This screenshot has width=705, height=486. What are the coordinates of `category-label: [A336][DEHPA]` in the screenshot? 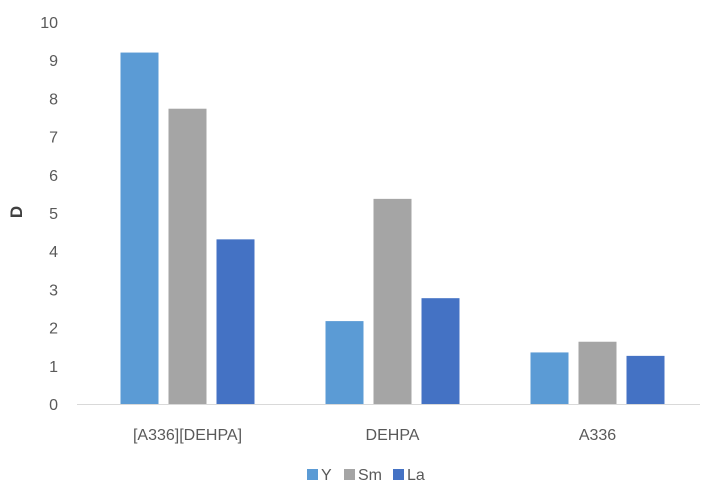 It's located at (187, 435).